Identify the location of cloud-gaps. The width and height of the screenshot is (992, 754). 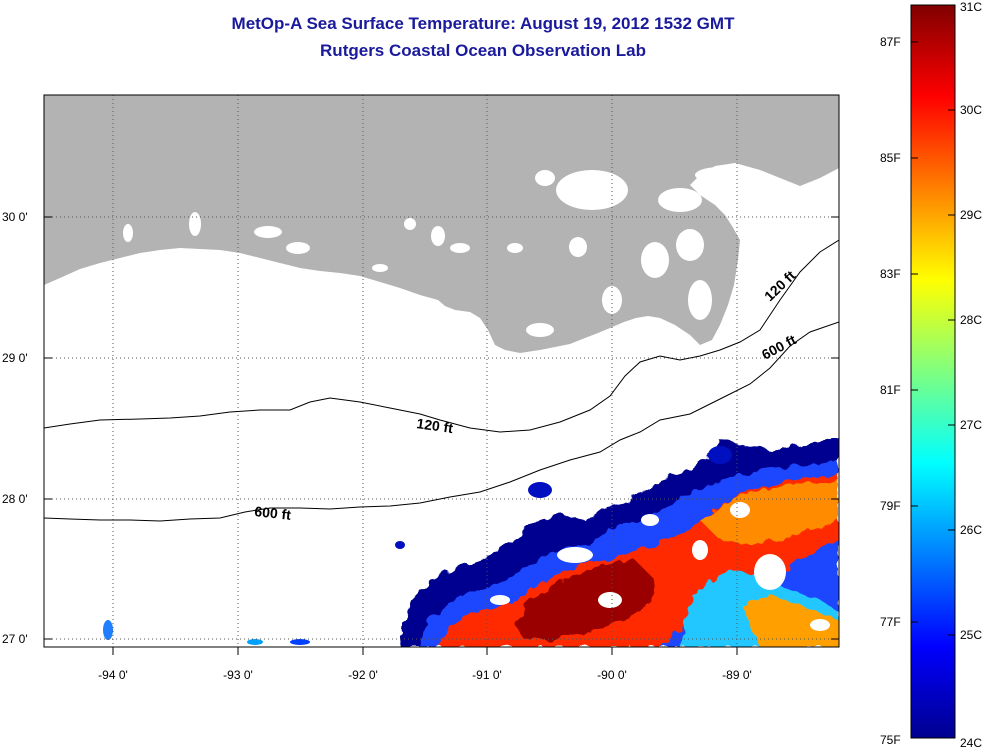
(660, 566).